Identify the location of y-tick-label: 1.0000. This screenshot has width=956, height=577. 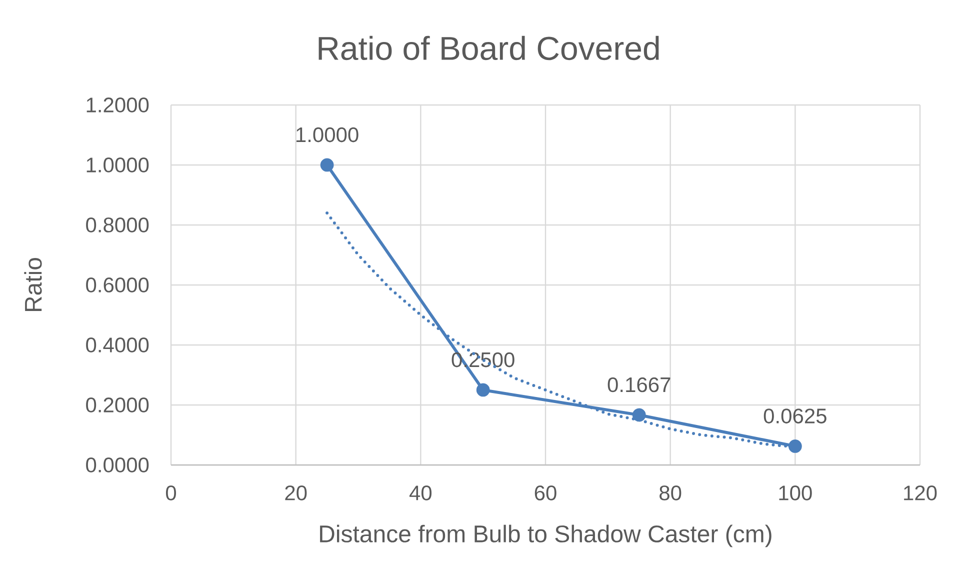
(117, 165).